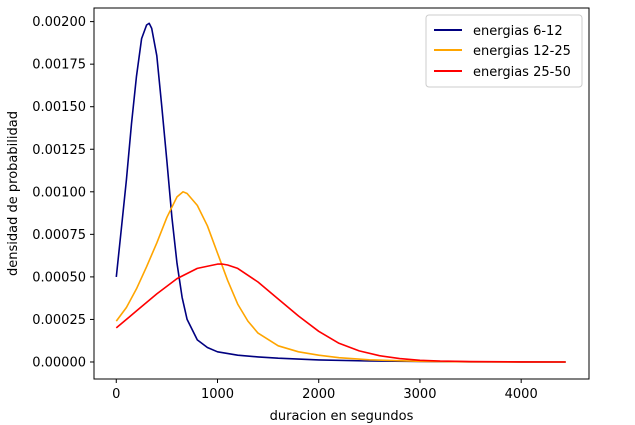 Image resolution: width=635 pixels, height=425 pixels. I want to click on x-tick-label: 3000, so click(419, 394).